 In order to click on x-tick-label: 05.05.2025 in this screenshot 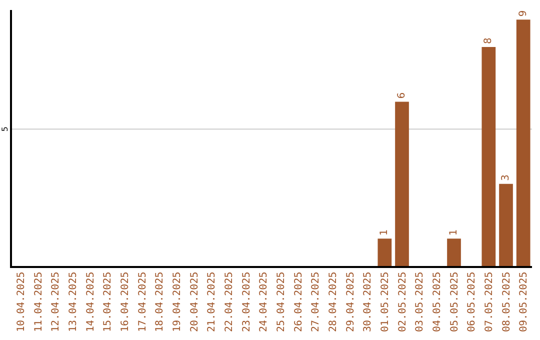, I will do `click(454, 302)`.